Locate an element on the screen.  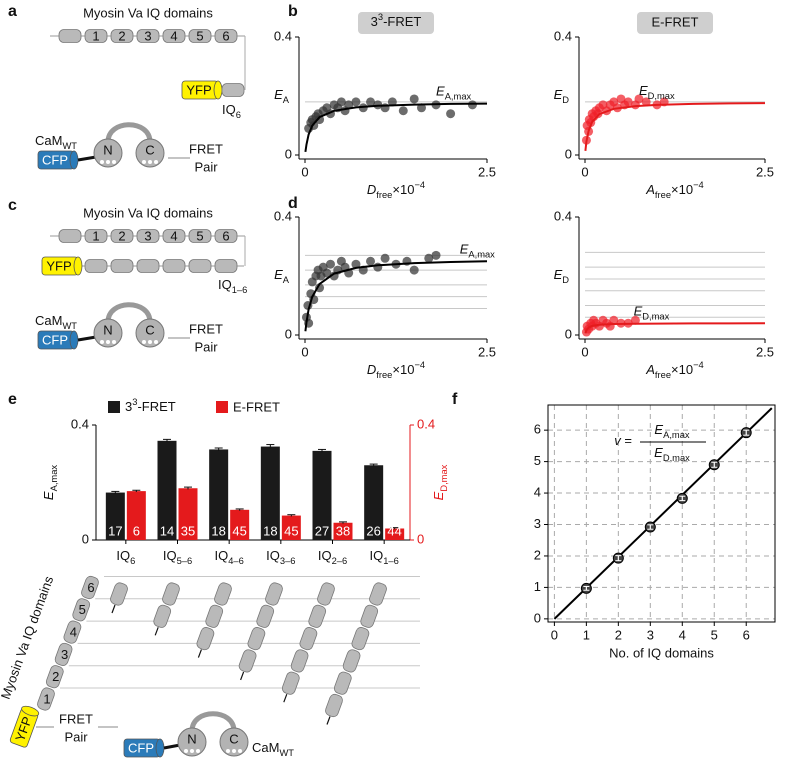
construct-label: IQ6 is located at coordinates (231, 111).